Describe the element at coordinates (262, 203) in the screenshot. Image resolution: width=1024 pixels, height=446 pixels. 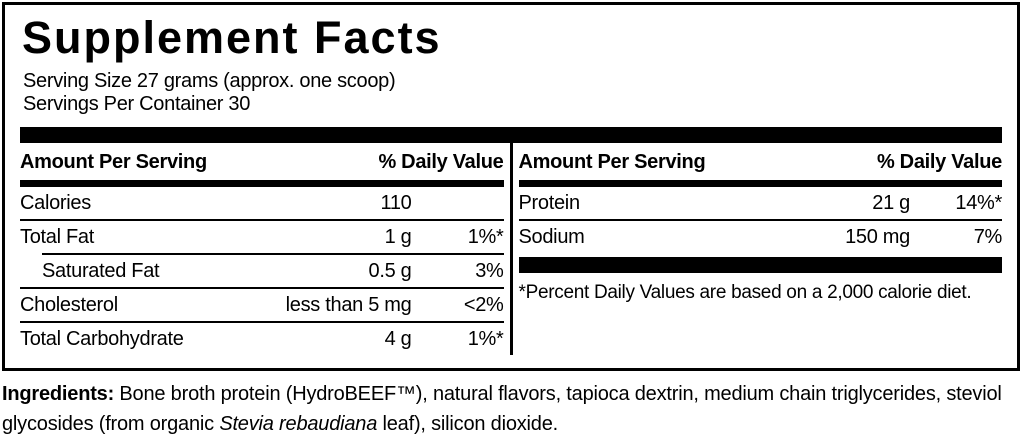
I see `nutrient-row-calories: Calories 110` at that location.